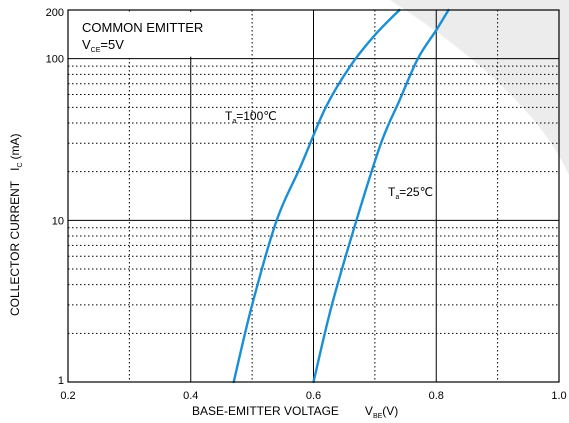 The width and height of the screenshot is (569, 423). I want to click on x-axis-label: BASE-EMITTER VOLTAGE VBE(V), so click(295, 412).